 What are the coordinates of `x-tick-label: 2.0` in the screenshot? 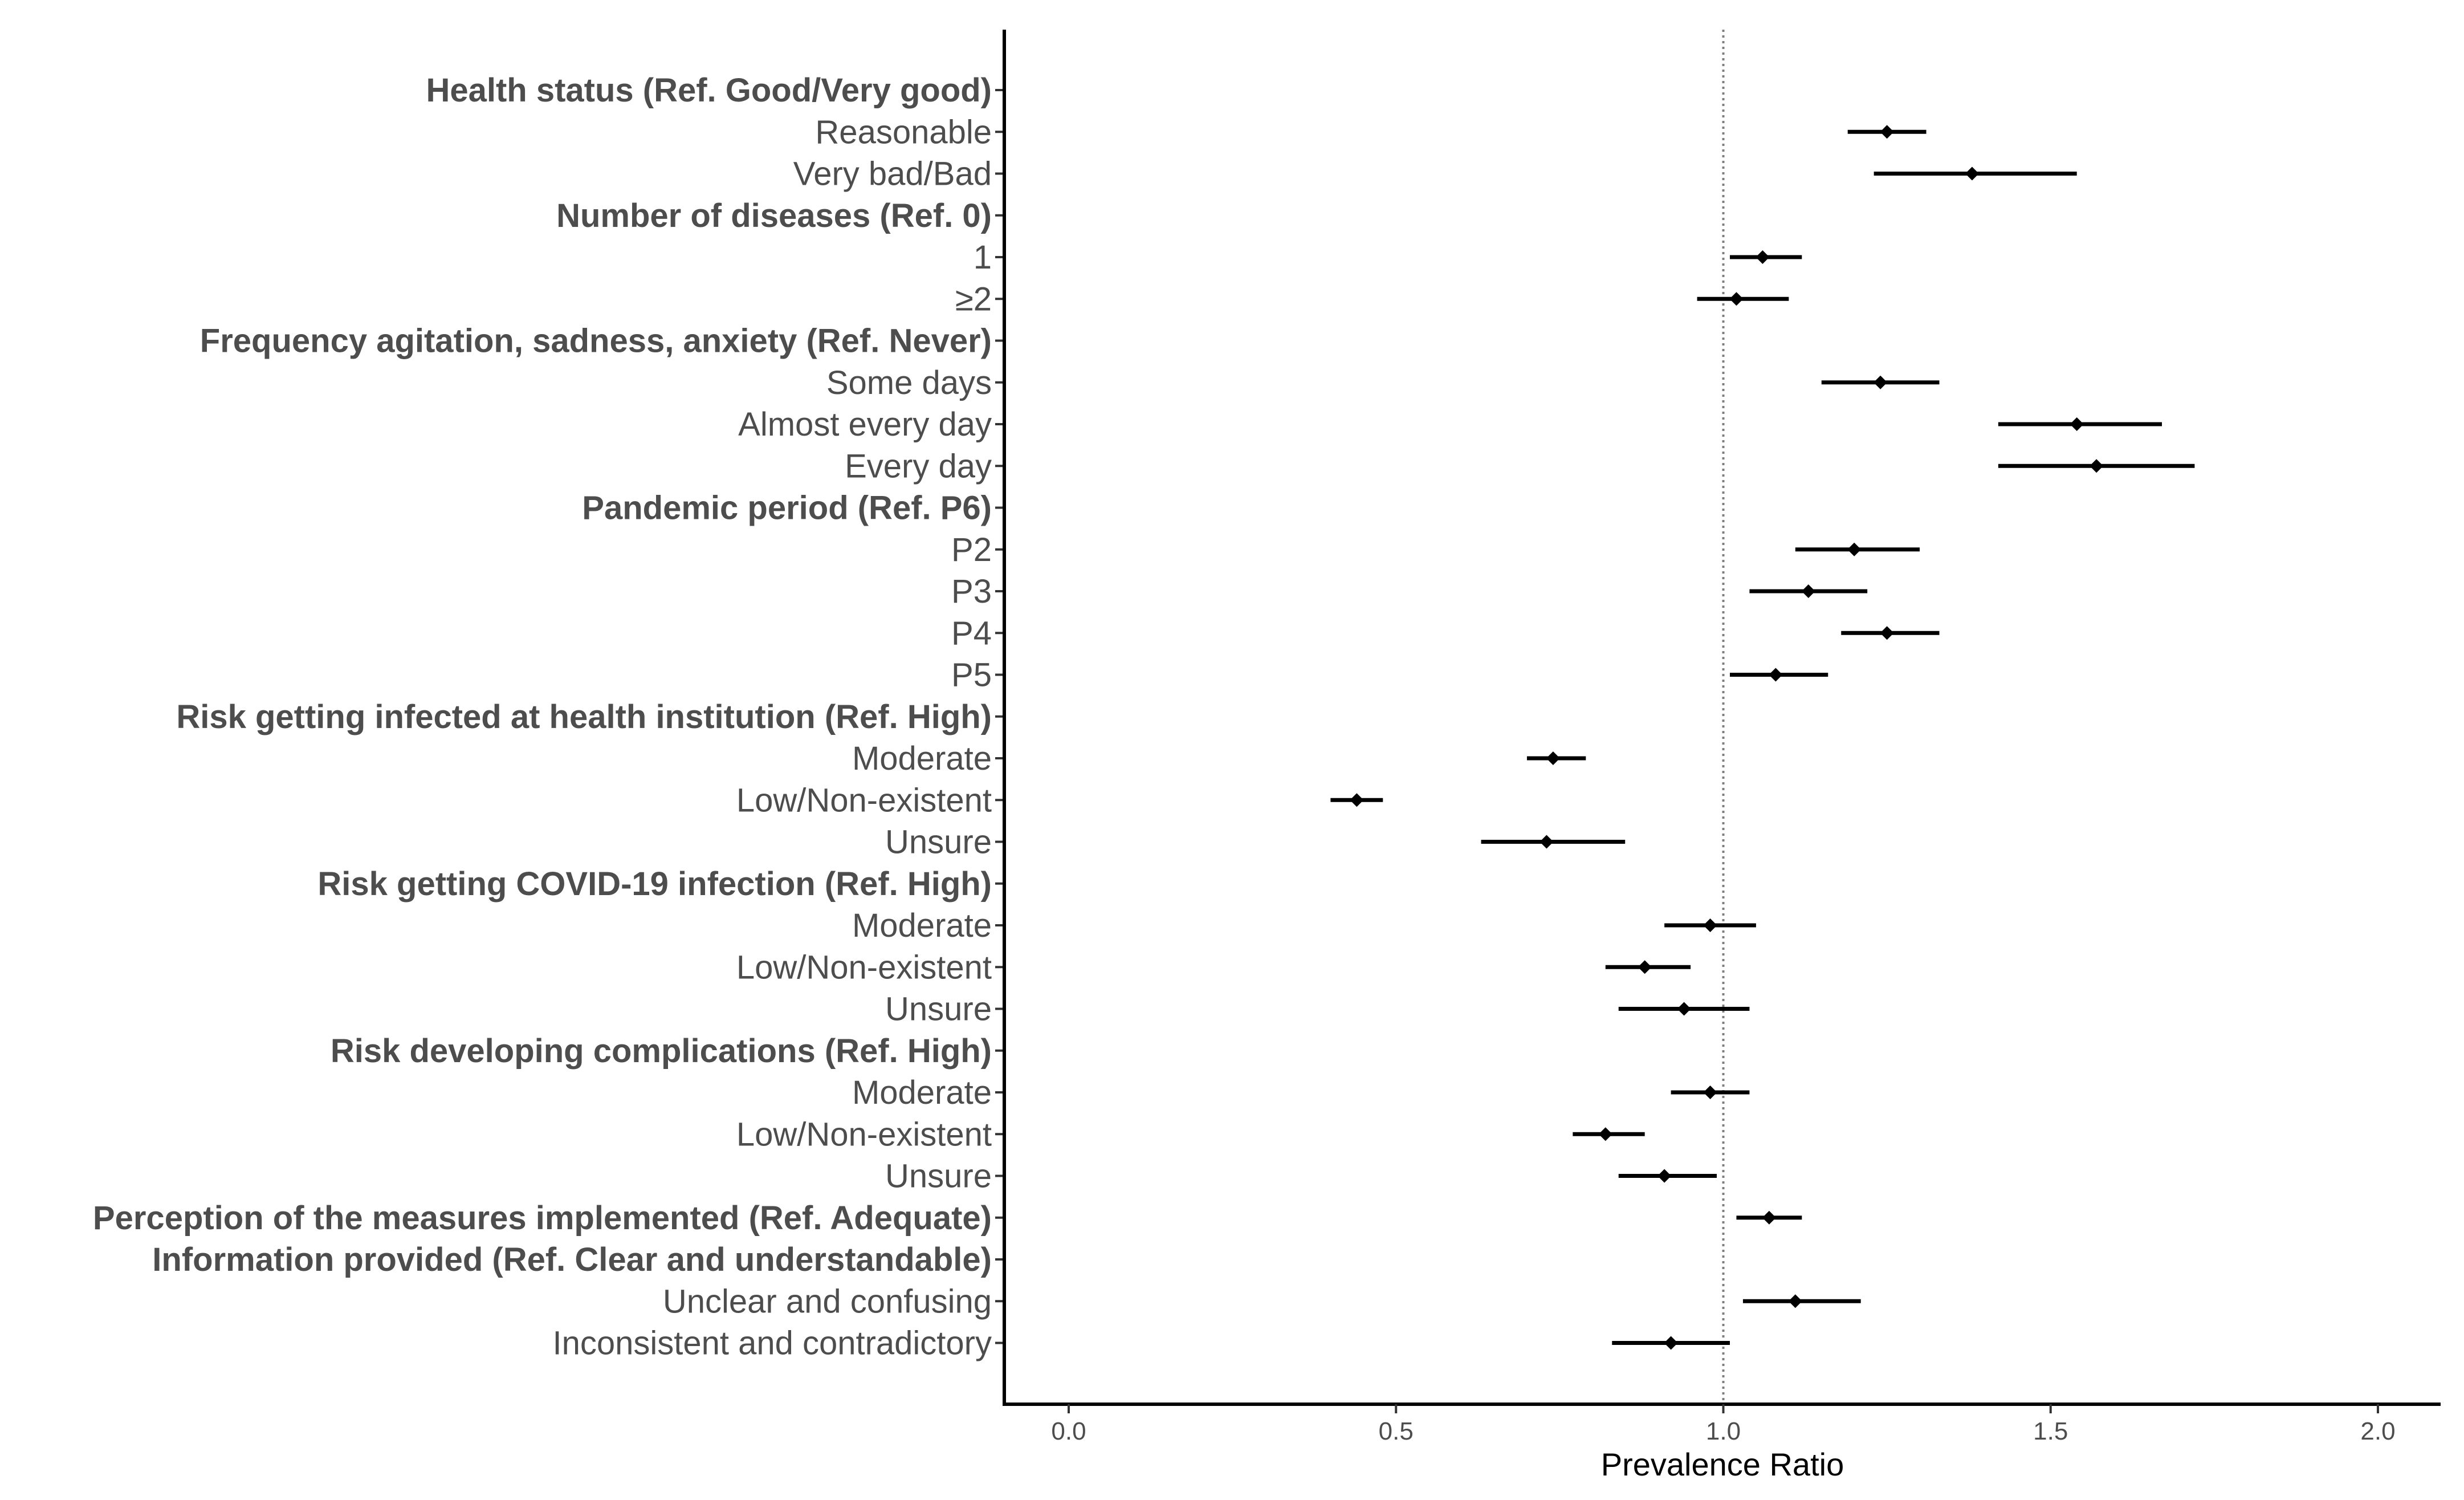 It's located at (2377, 1431).